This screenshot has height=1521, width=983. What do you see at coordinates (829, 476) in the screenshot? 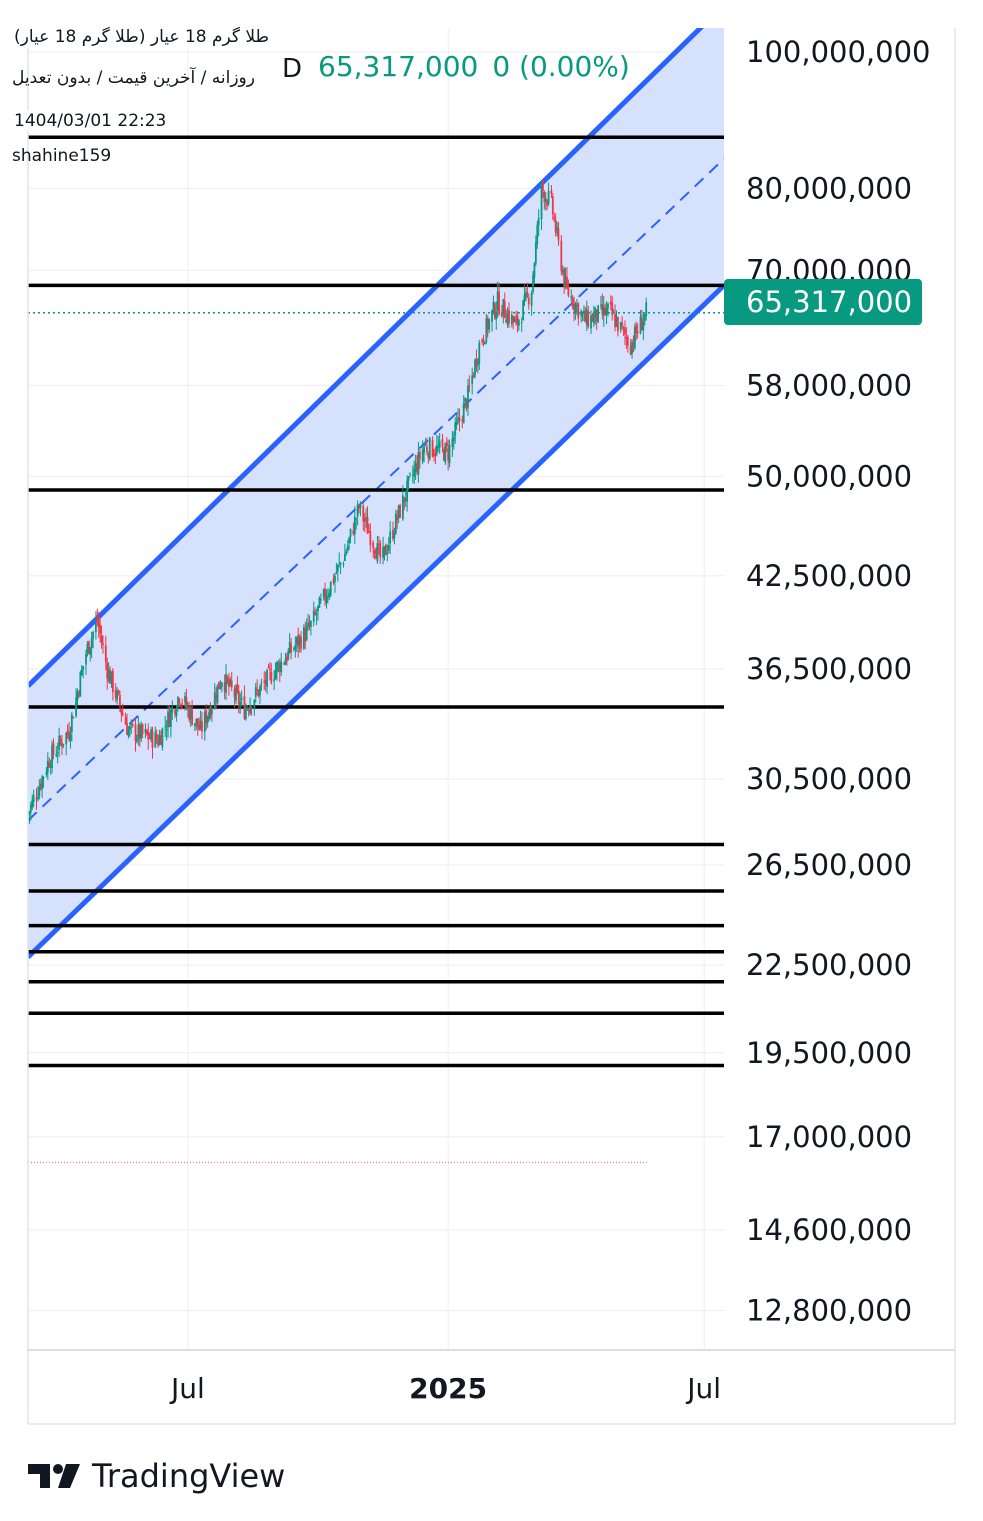
I see `price-tick-label: 50,000,000` at bounding box center [829, 476].